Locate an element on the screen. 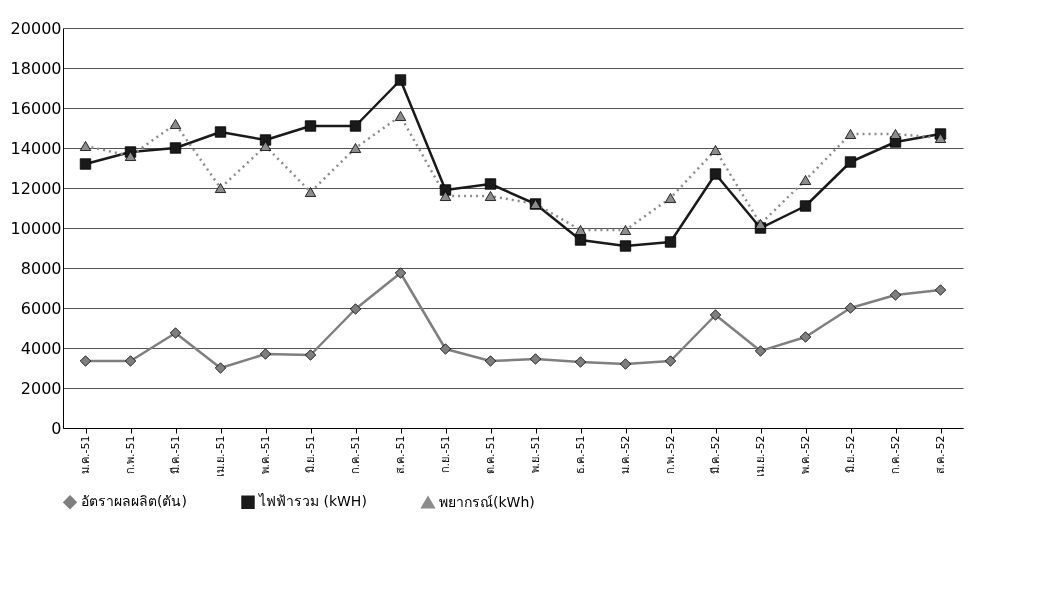 The height and width of the screenshot is (598, 1044). x-tick-label: เม.ย.-52 is located at coordinates (760, 456).